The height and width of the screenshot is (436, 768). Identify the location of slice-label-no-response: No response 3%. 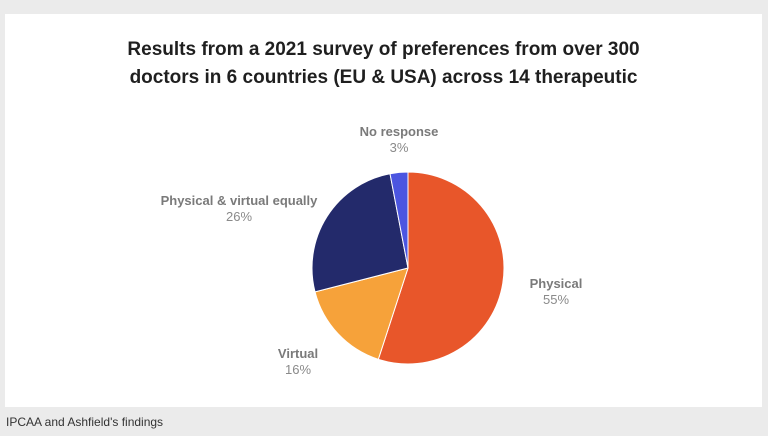
(399, 139).